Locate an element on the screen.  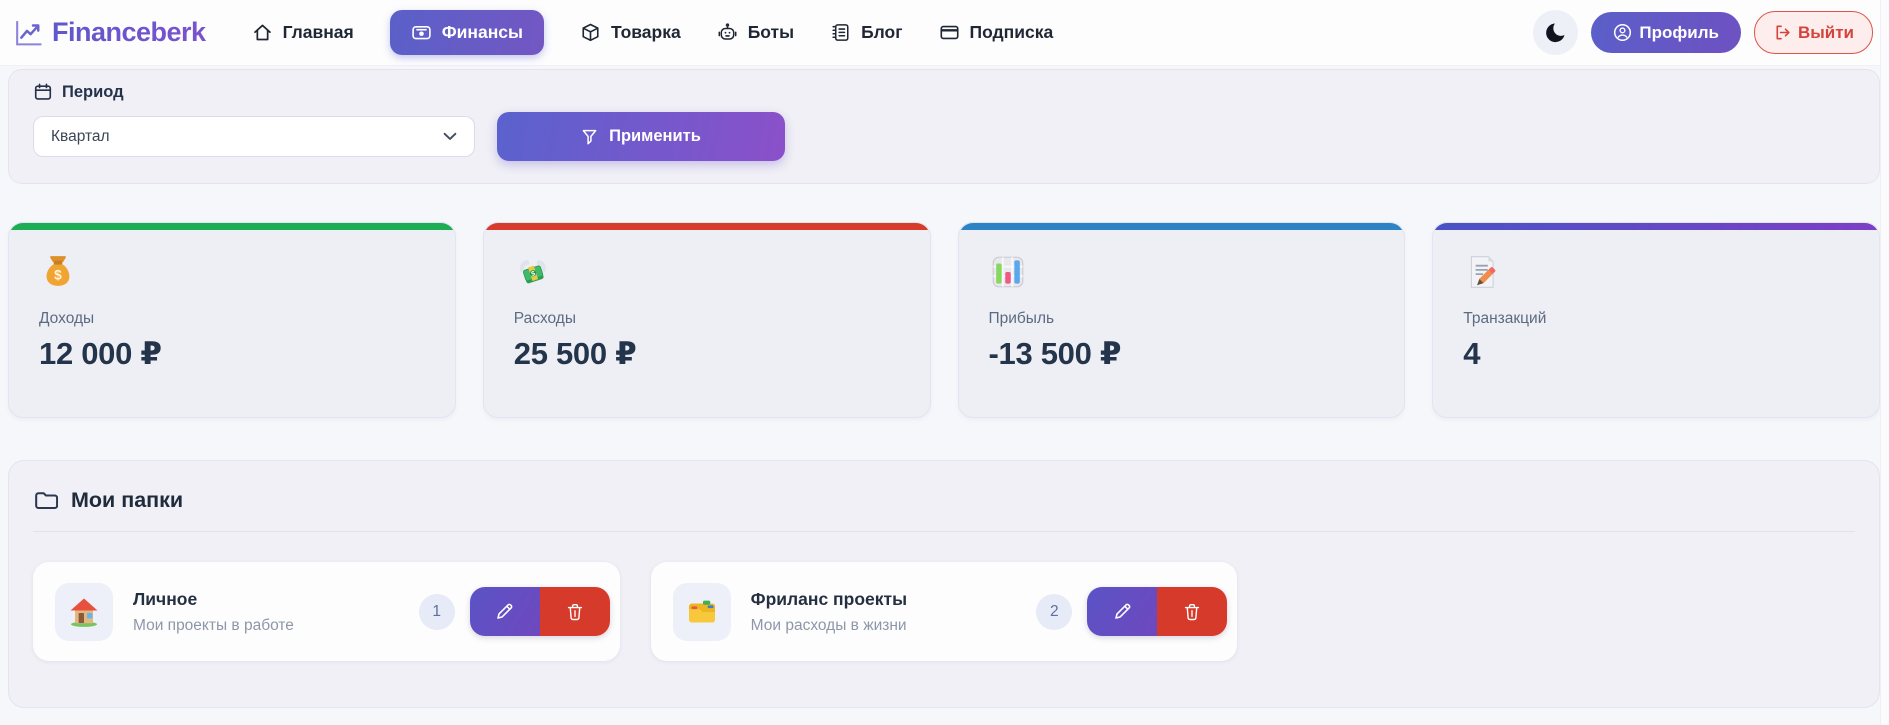
profile-button: Профиль is located at coordinates (1666, 32).